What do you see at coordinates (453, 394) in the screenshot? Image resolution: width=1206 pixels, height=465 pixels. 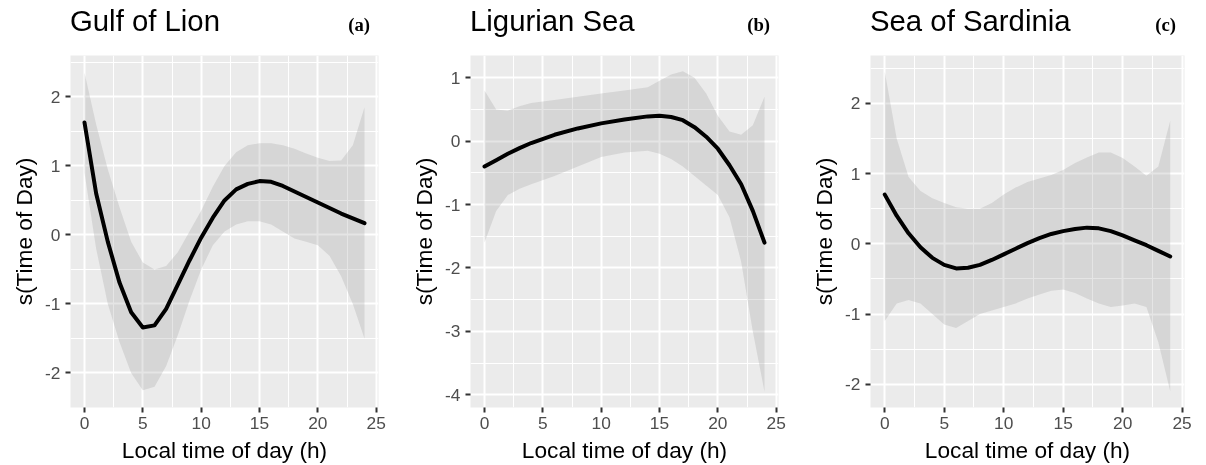 I see `y-tick-label: -4` at bounding box center [453, 394].